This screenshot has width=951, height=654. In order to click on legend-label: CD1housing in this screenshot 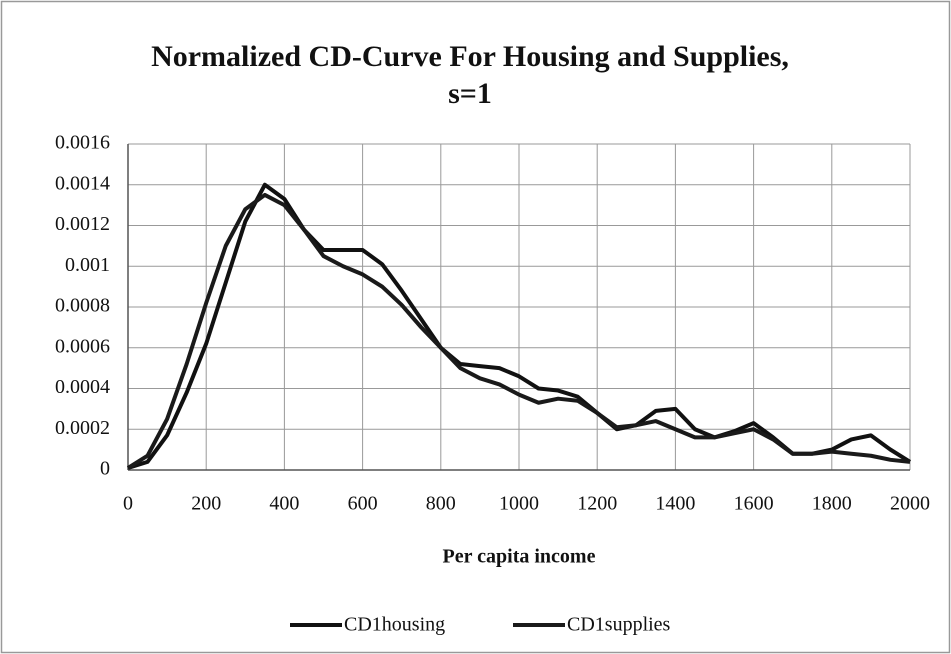, I will do `click(394, 625)`.